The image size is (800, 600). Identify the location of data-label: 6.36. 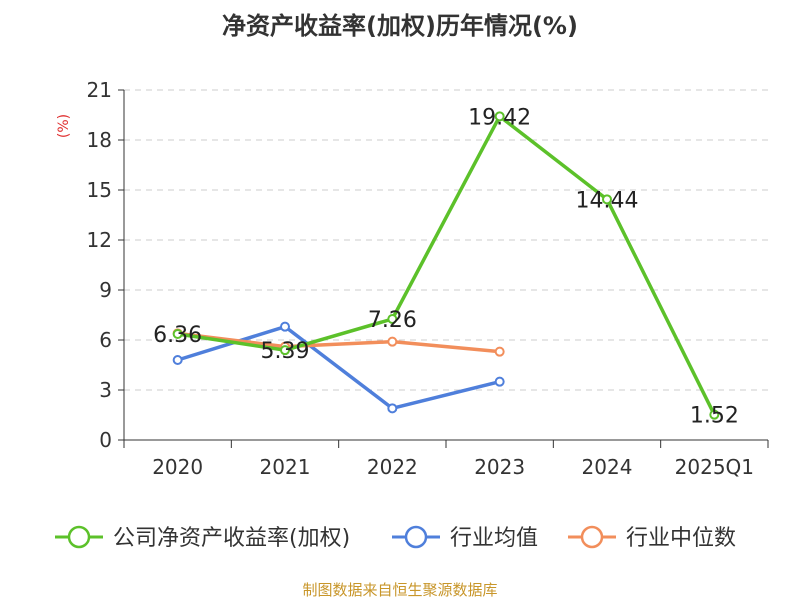
(177, 335).